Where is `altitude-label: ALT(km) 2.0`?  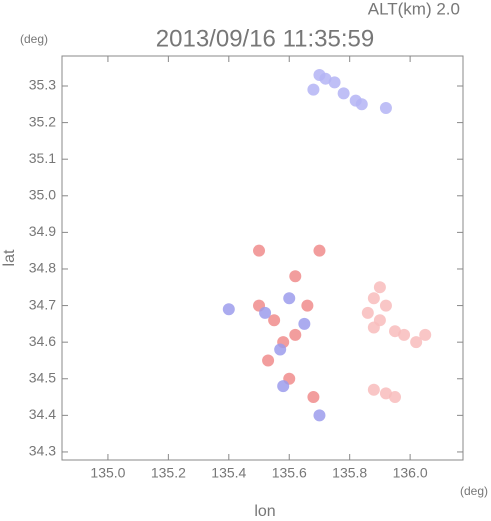 altitude-label: ALT(km) 2.0 is located at coordinates (414, 9).